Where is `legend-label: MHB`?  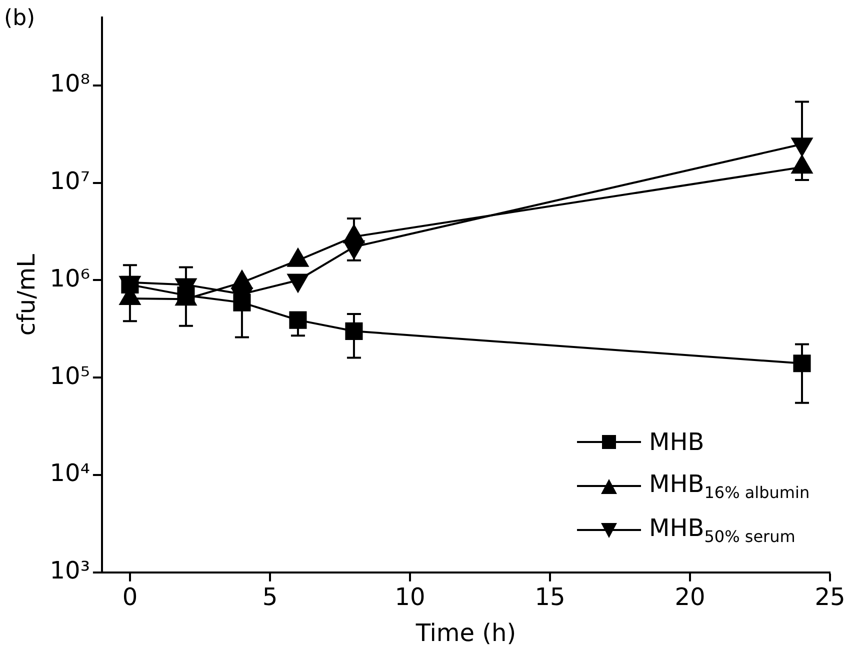
legend-label: MHB is located at coordinates (676, 442).